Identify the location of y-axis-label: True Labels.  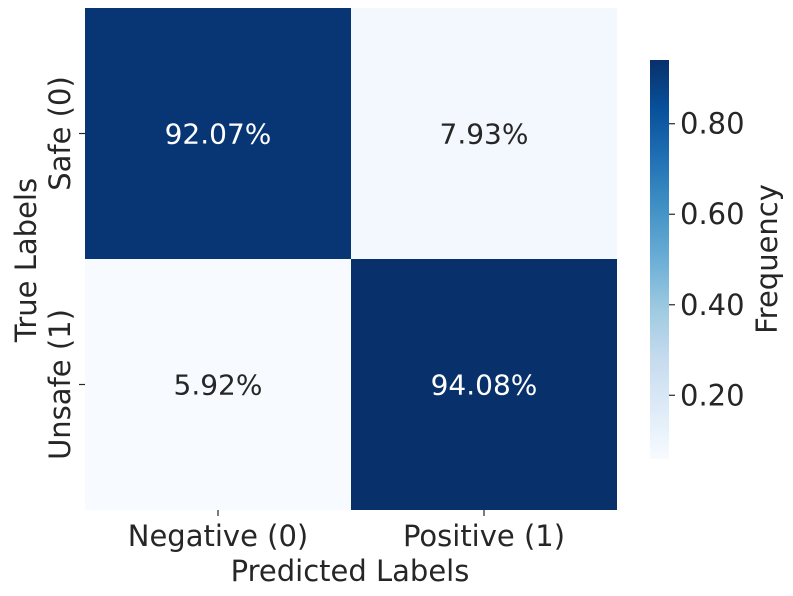
(26, 260).